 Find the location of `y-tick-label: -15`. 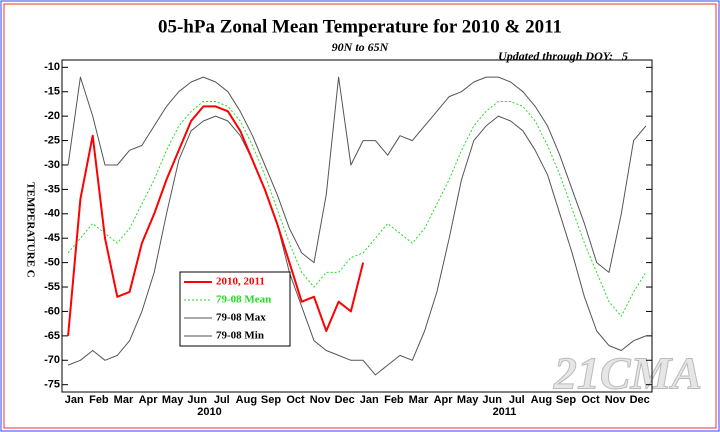

y-tick-label: -15 is located at coordinates (52, 92).